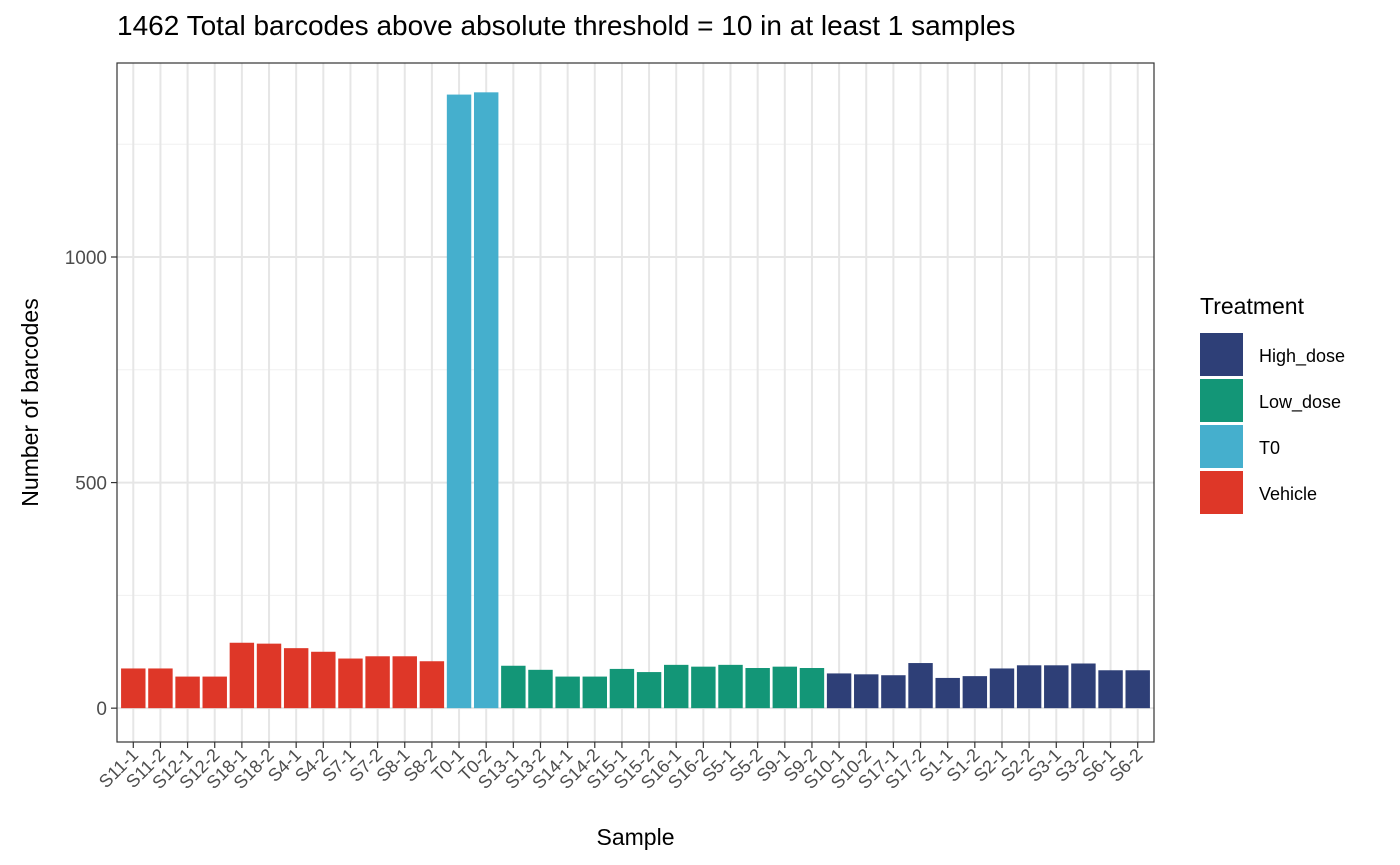 The image size is (1400, 865). I want to click on x-tick-label: S6-2, so click(1126, 765).